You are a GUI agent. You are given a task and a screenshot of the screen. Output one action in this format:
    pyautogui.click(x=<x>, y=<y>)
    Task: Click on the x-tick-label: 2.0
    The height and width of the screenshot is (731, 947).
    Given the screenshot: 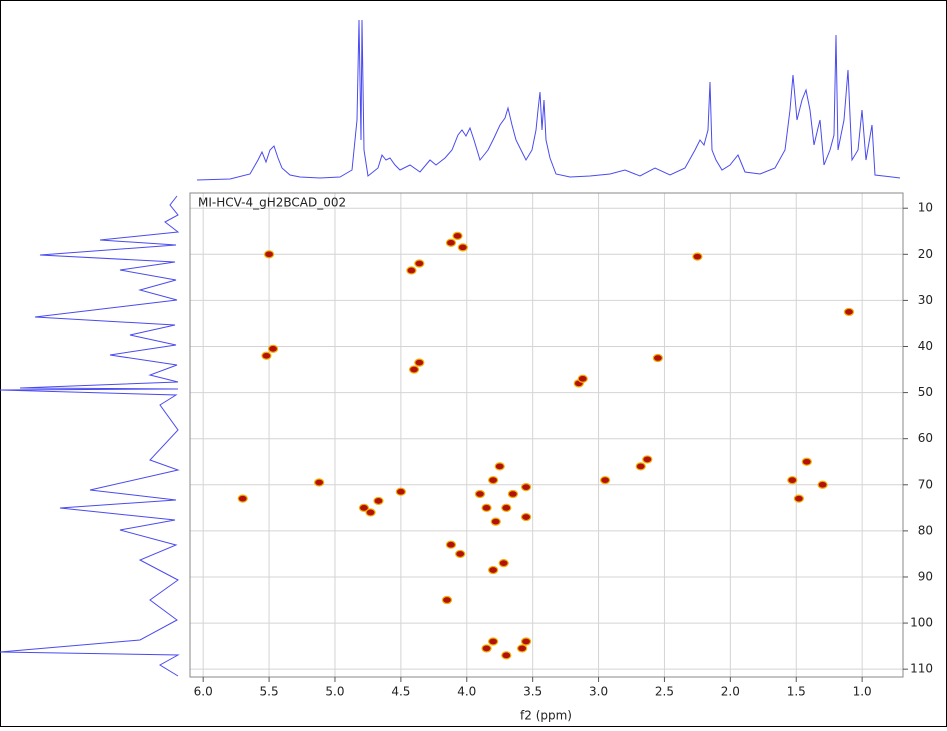 What is the action you would take?
    pyautogui.click(x=730, y=692)
    